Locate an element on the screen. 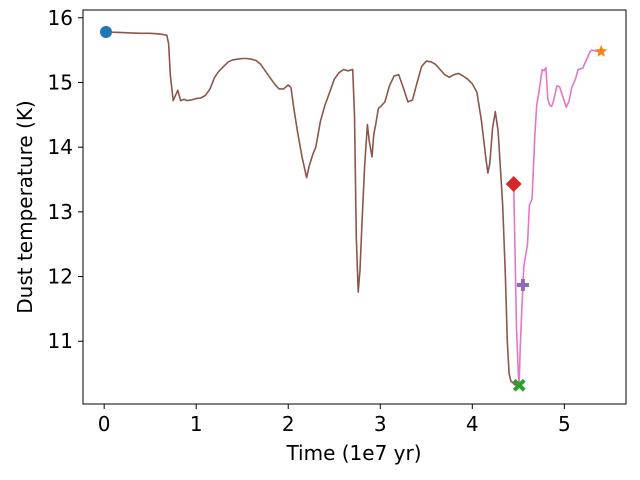 This screenshot has height=480, width=640. x-tick-label: 5 is located at coordinates (564, 424).